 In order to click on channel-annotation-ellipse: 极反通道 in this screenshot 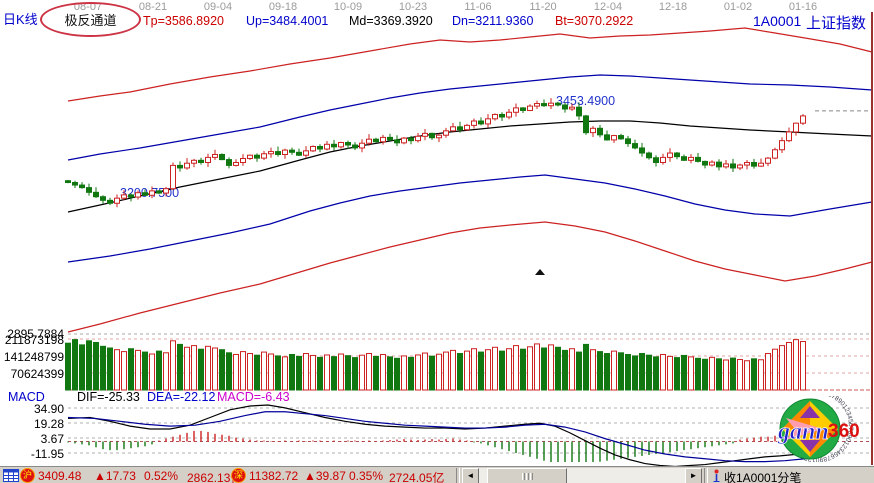, I will do `click(90, 19)`.